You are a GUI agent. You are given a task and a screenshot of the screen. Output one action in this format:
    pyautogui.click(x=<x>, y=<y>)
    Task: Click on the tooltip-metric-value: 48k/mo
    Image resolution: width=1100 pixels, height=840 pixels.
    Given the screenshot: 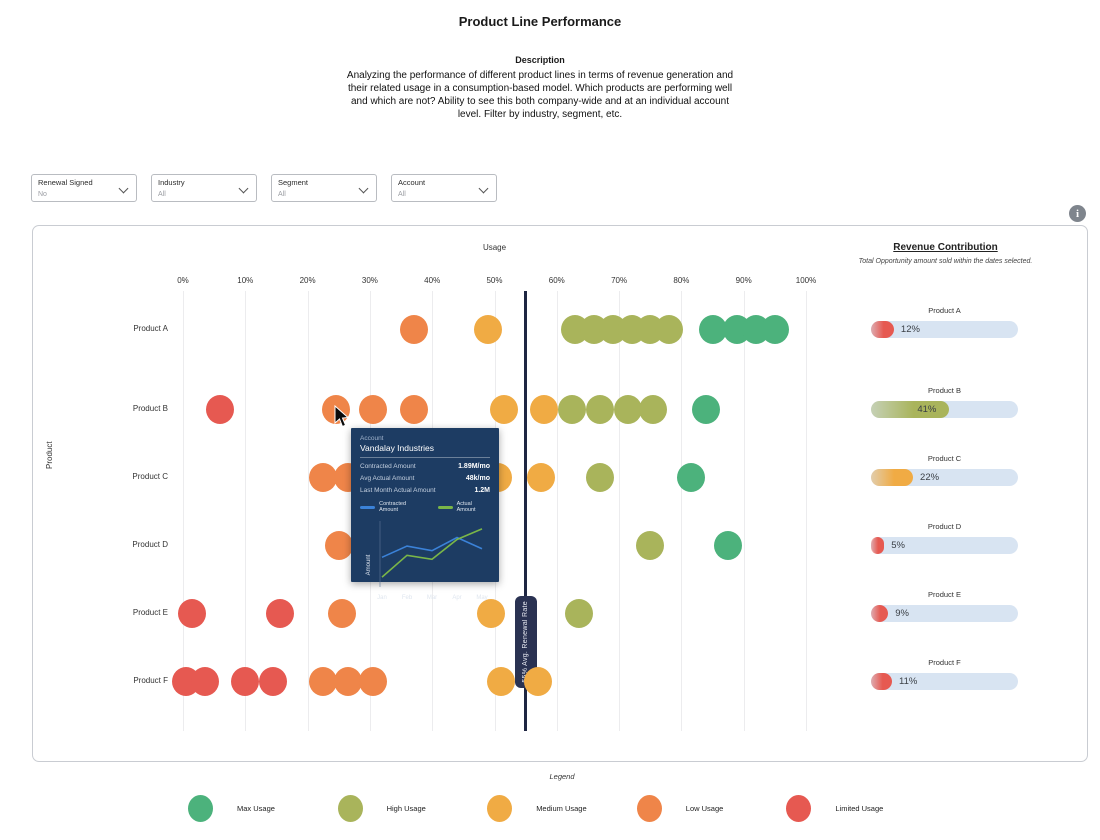 What is the action you would take?
    pyautogui.click(x=477, y=478)
    